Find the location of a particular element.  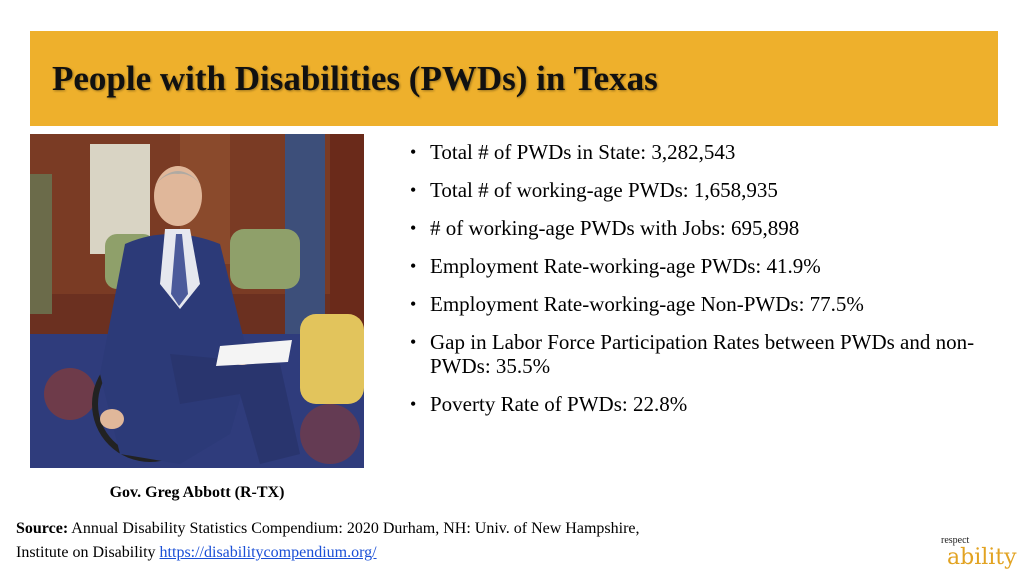

statistic-text: Total # of working-age PWDs: 1,658,935 is located at coordinates (604, 190).